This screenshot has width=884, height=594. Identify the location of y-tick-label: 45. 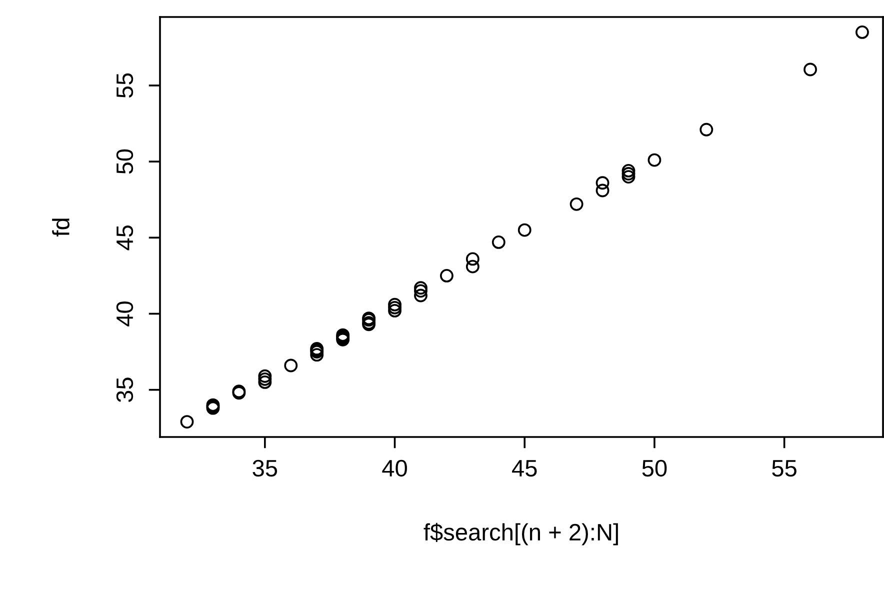
(125, 238).